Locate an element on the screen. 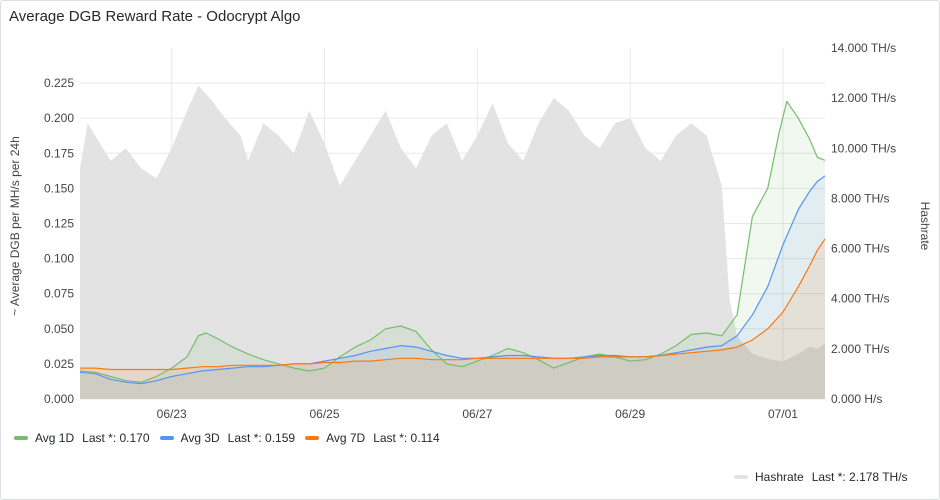 The width and height of the screenshot is (940, 500). y-left-tick-label: 0.175 is located at coordinates (59, 153).